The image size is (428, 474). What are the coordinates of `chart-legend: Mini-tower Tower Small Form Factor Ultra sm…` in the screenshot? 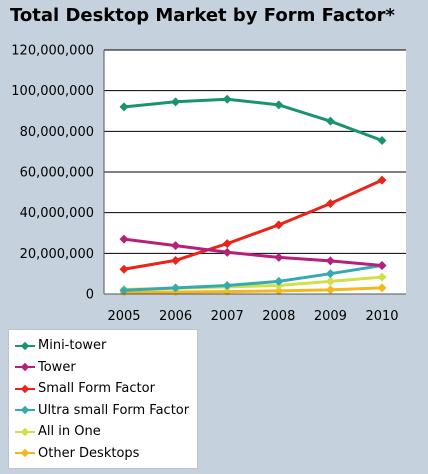 It's located at (103, 399).